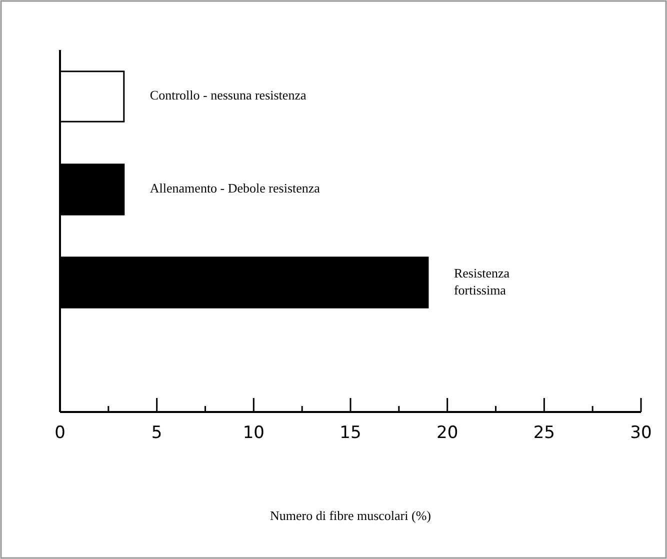 Image resolution: width=667 pixels, height=559 pixels. Describe the element at coordinates (235, 188) in the screenshot. I see `y-tick-label: Allenamento - Debole resistenza` at that location.